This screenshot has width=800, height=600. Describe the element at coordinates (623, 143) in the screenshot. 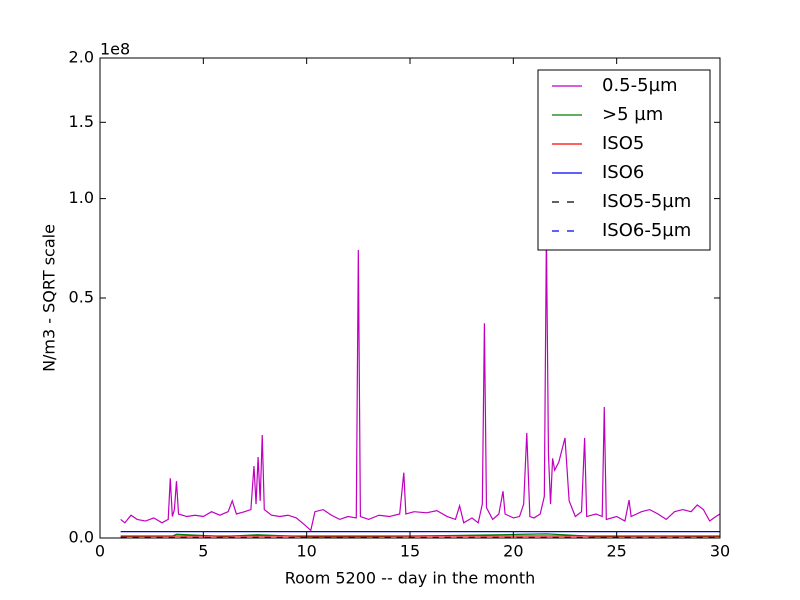

I see `legend-label: ISO5` at that location.